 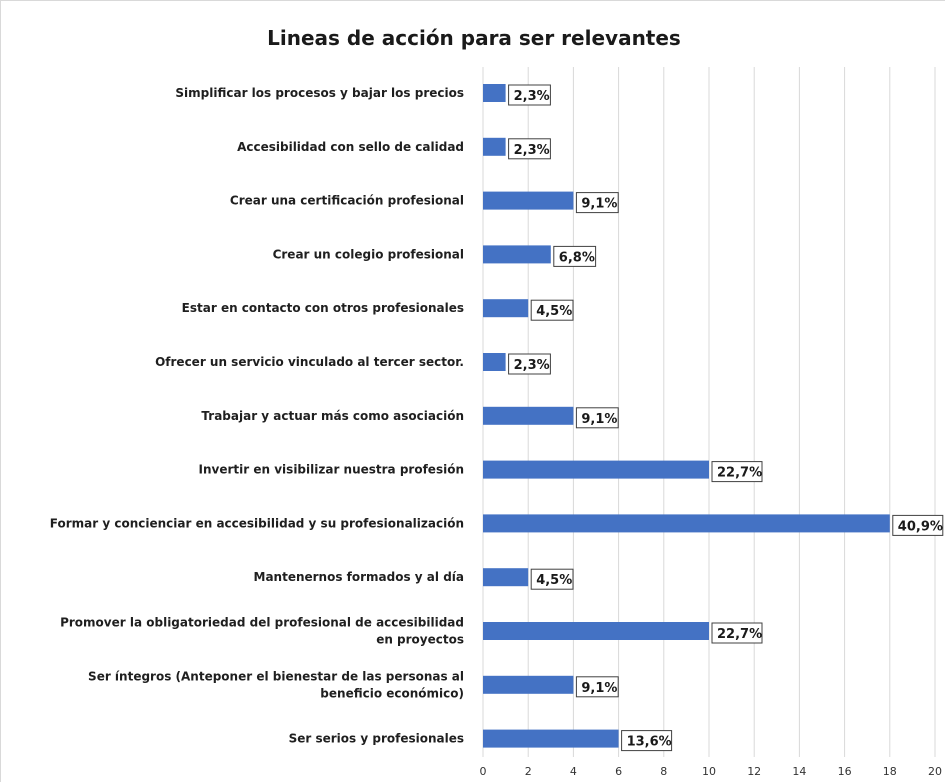 What do you see at coordinates (754, 771) in the screenshot?
I see `x-tick-label: 12` at bounding box center [754, 771].